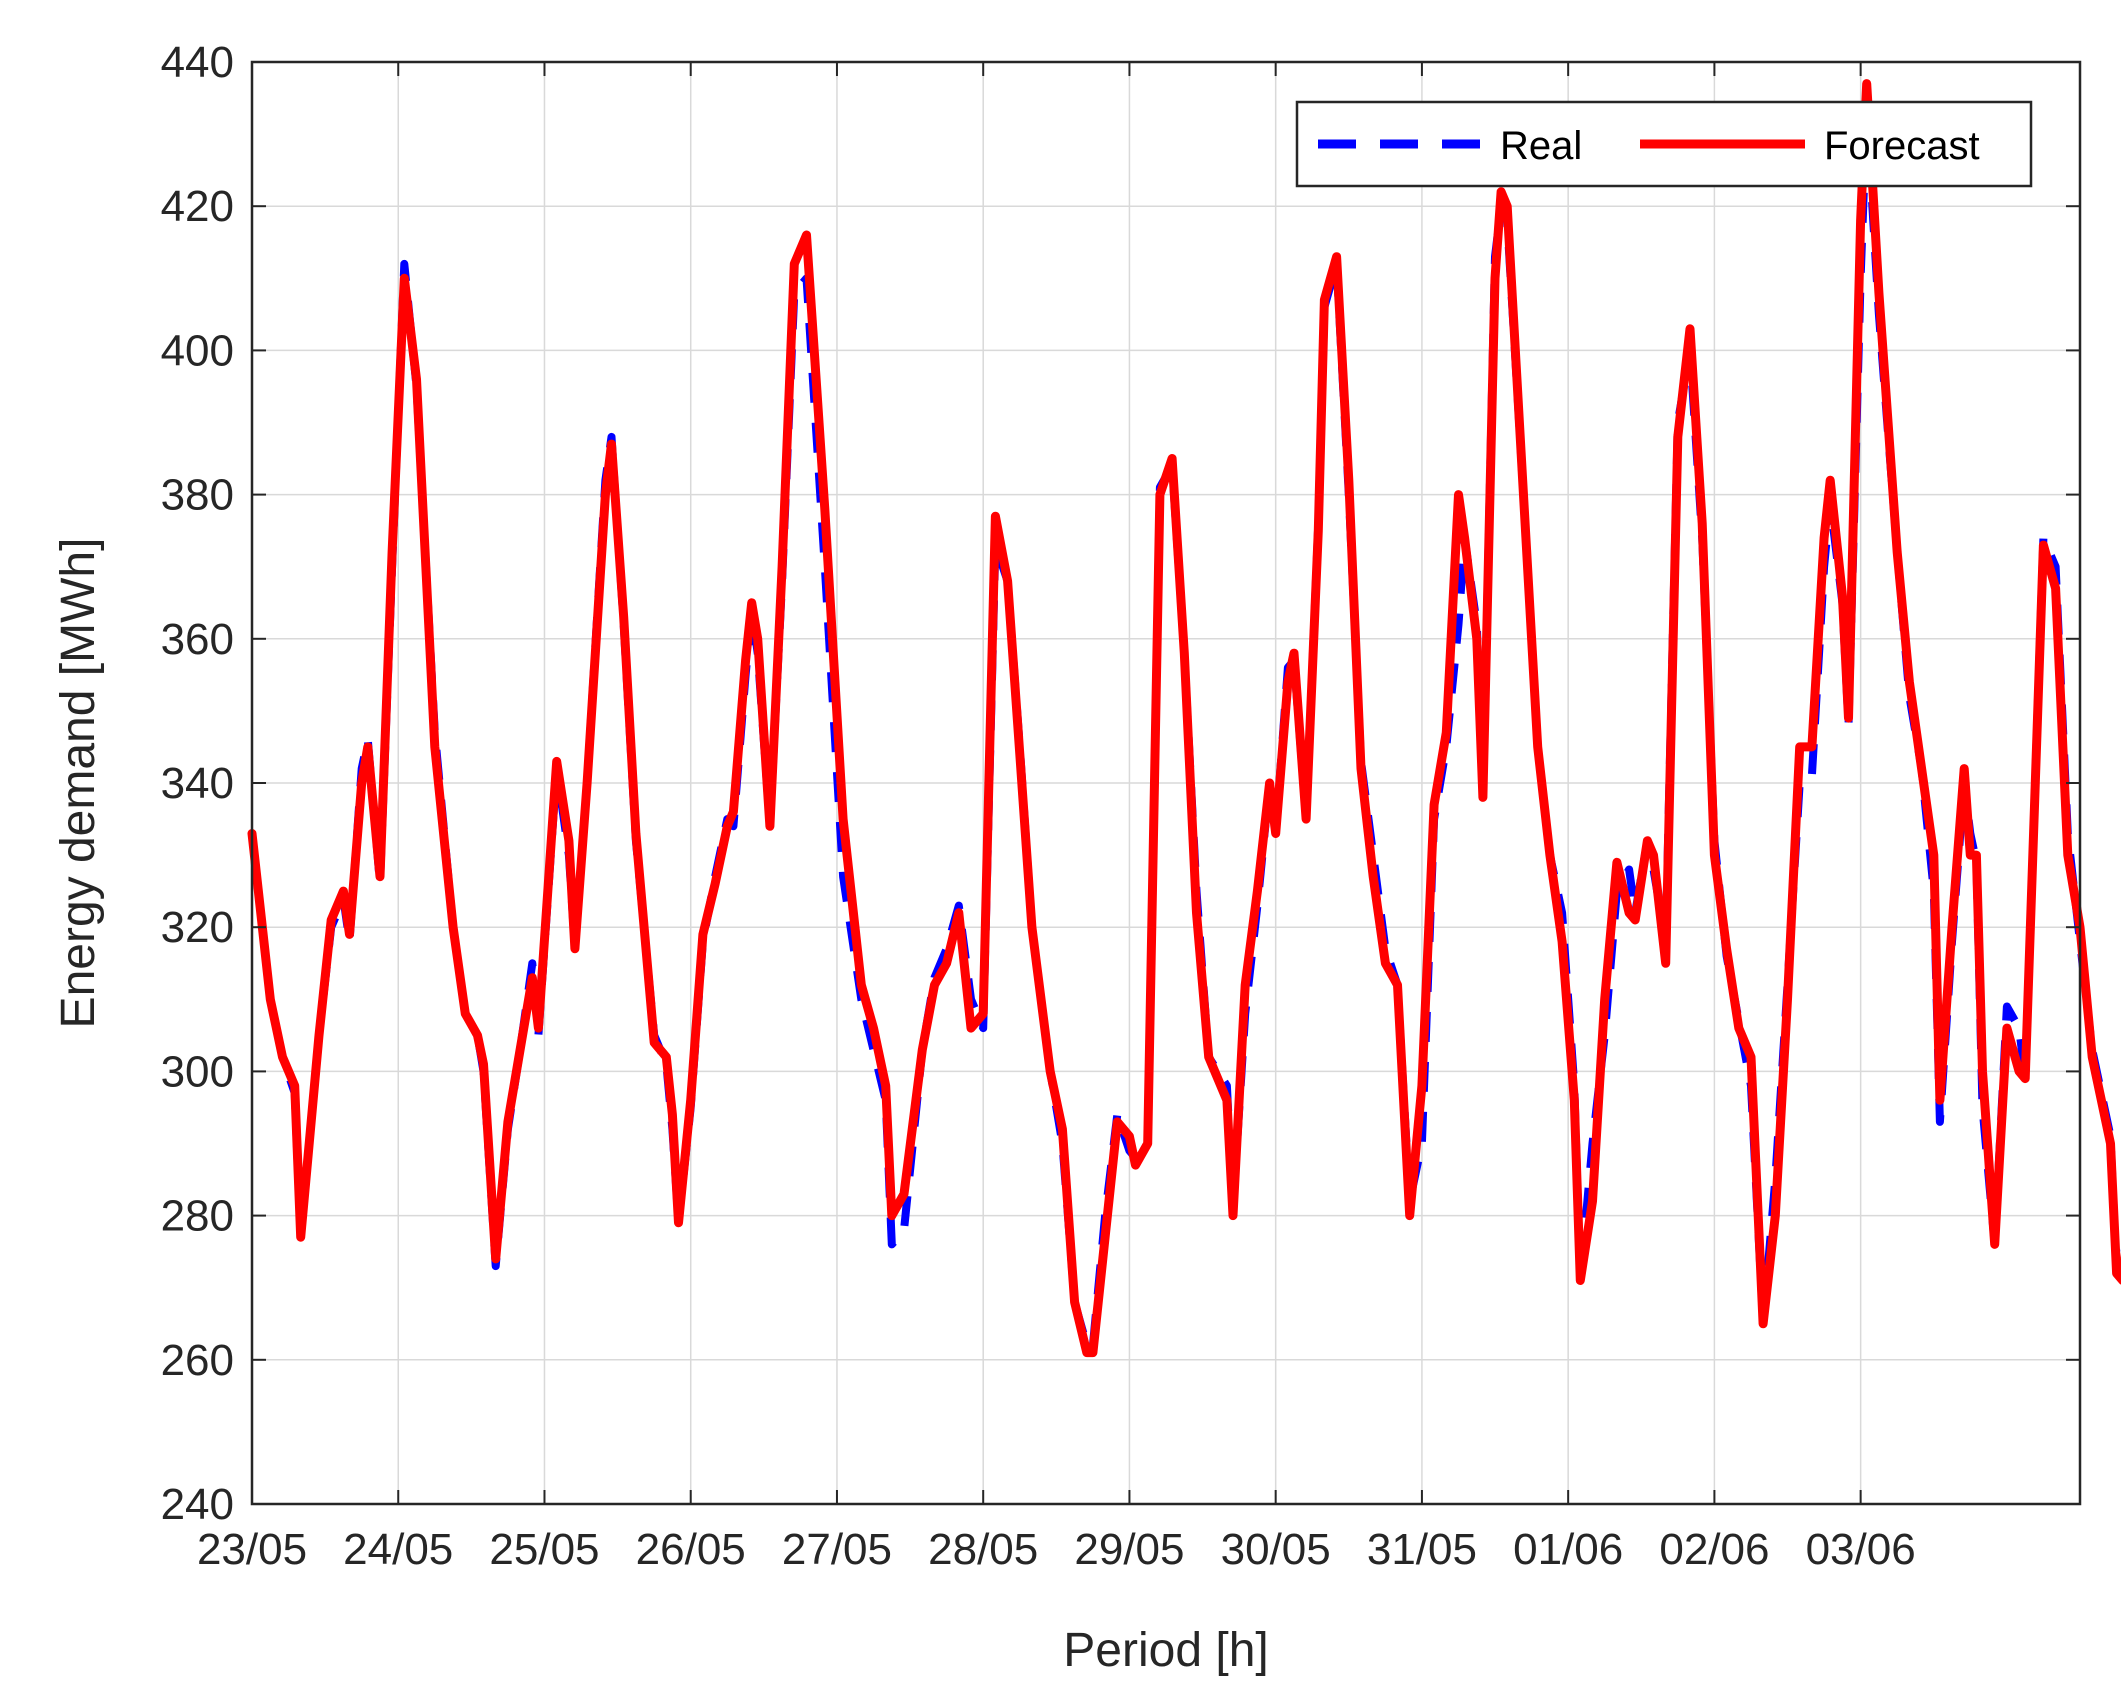  What do you see at coordinates (691, 1549) in the screenshot?
I see `x-tick-label: 26/05` at bounding box center [691, 1549].